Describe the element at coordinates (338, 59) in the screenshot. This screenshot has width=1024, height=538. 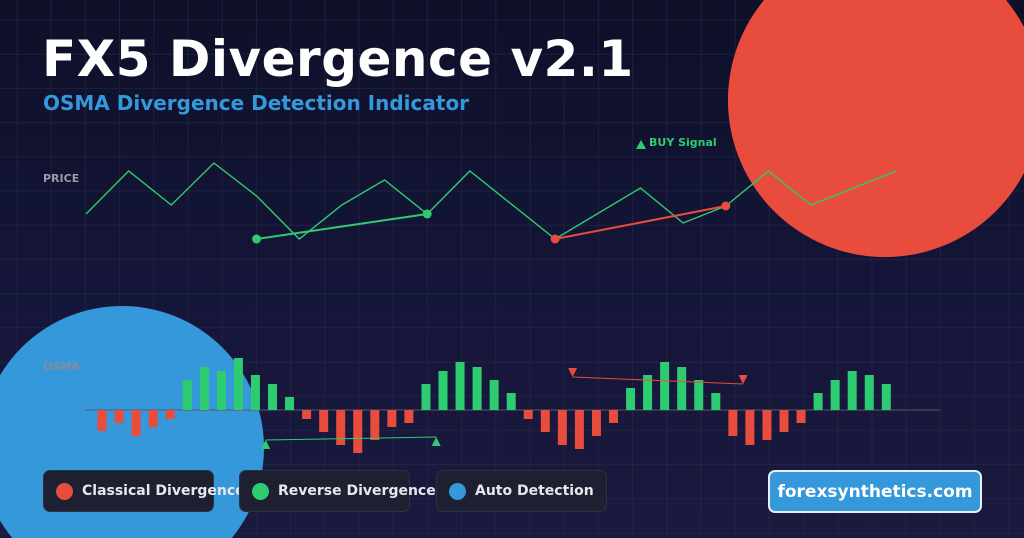
I see `page-title: FX5 Divergence v2.1` at that location.